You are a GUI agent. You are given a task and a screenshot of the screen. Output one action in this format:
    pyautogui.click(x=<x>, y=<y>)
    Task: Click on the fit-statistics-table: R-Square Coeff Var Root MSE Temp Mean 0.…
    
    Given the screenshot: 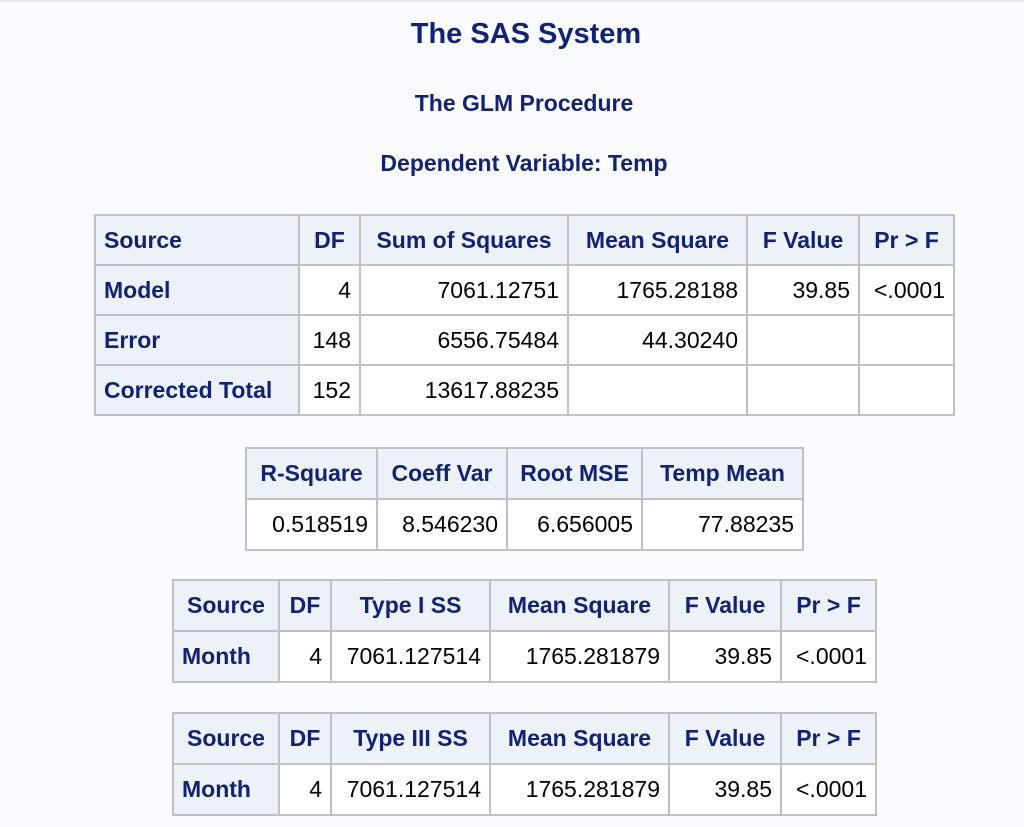 What is the action you would take?
    pyautogui.click(x=524, y=499)
    